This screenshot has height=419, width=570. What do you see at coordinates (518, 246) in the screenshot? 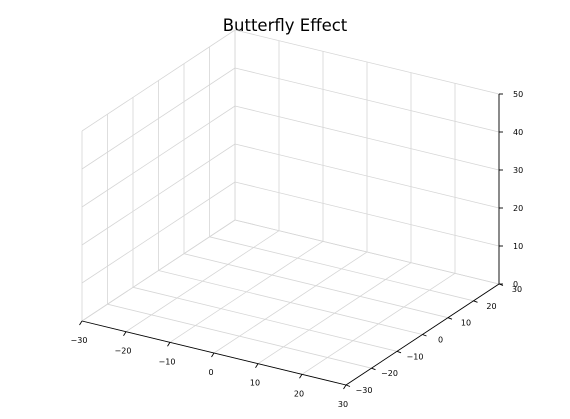
I see `z-tick-label: 10` at bounding box center [518, 246].